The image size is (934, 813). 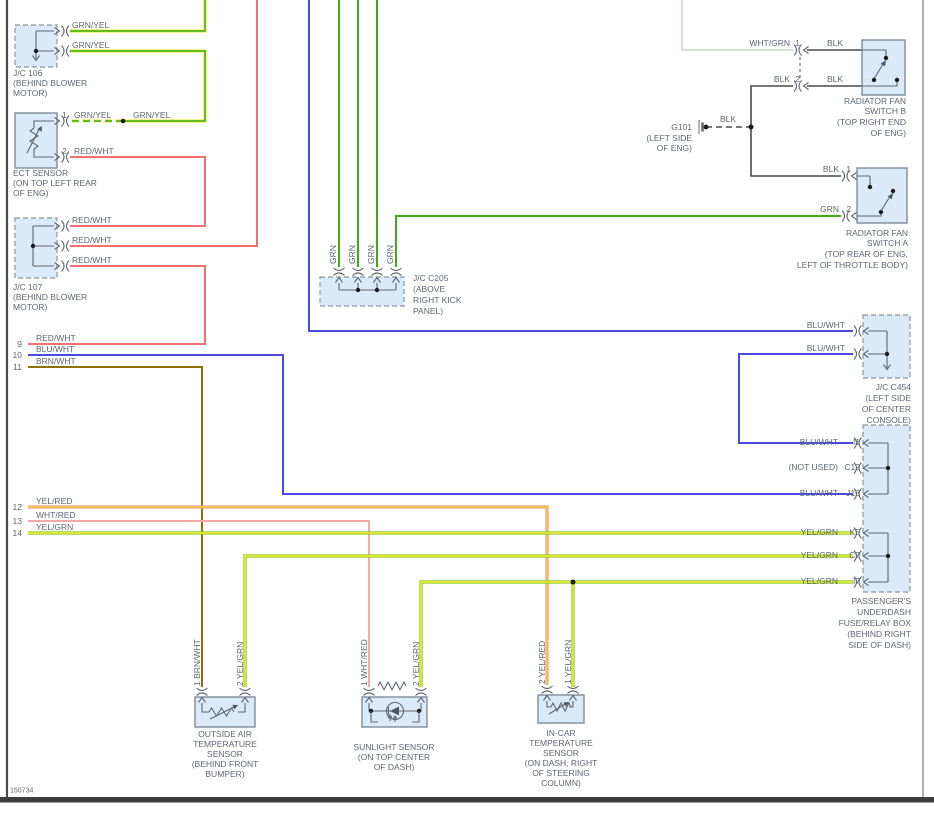 I want to click on component-name: PASSENGER'S, so click(x=881, y=601).